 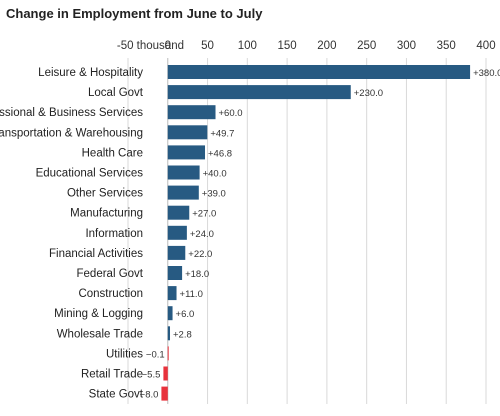 What do you see at coordinates (90, 73) in the screenshot?
I see `category-label: Leisure & Hospitality` at bounding box center [90, 73].